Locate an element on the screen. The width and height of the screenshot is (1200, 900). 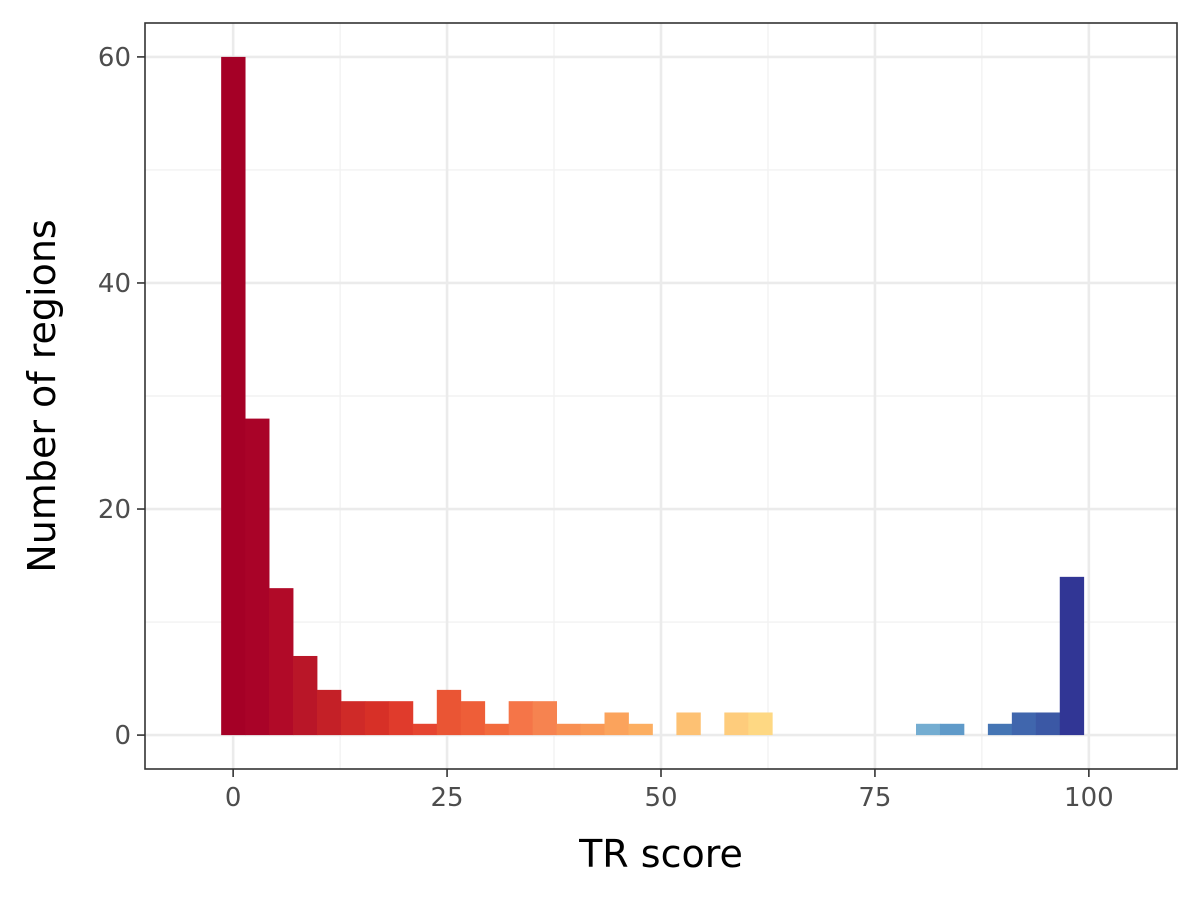
x-tick-label: 0 is located at coordinates (233, 798).